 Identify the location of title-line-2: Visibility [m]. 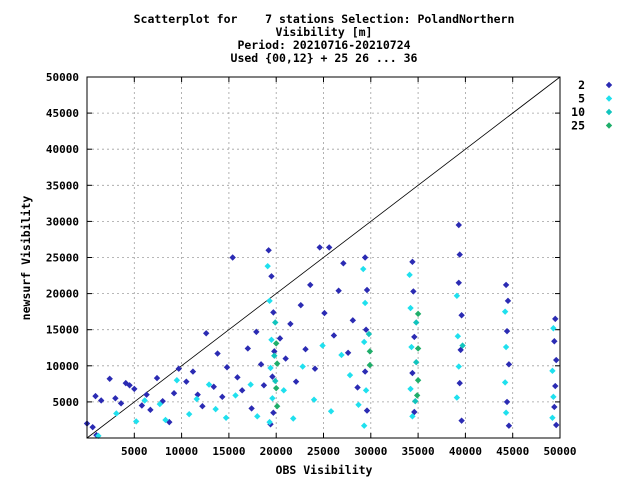
(324, 32).